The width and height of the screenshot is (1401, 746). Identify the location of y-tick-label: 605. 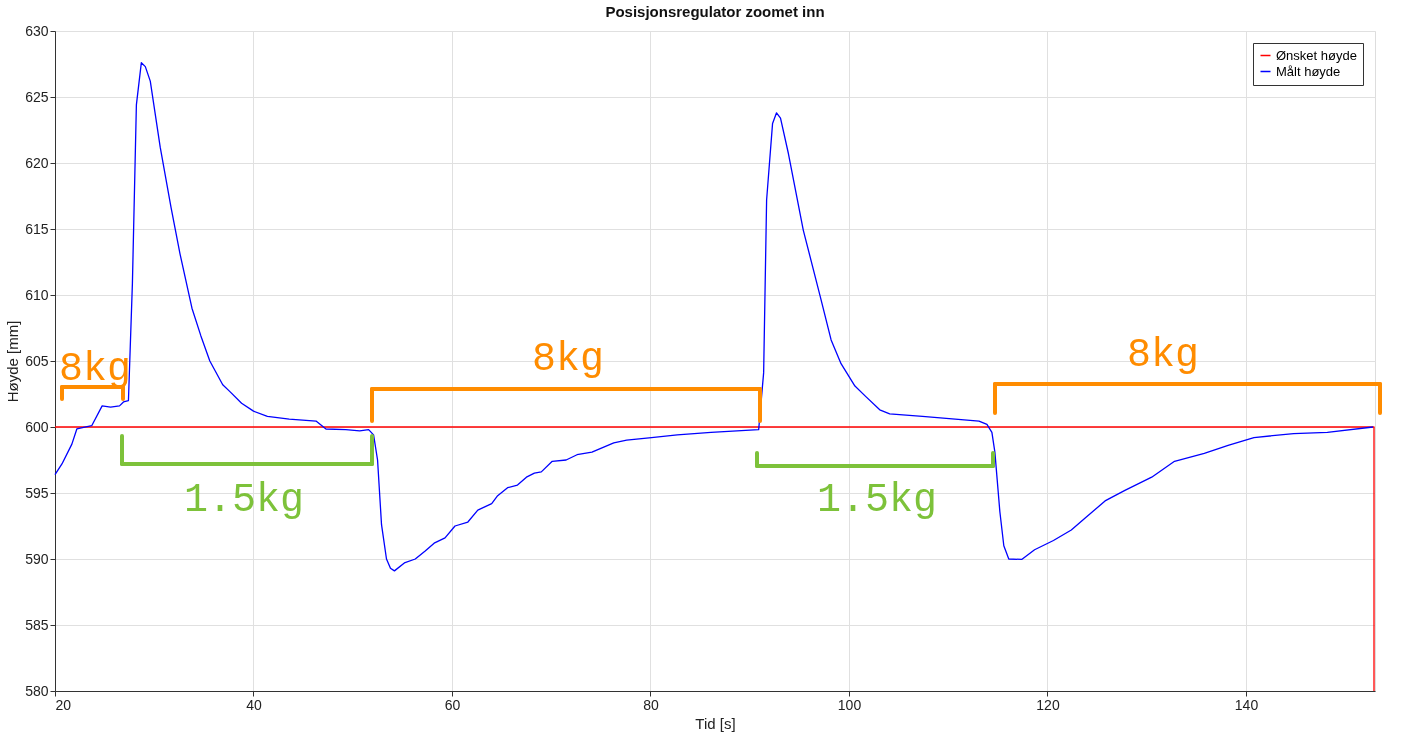
(37, 360).